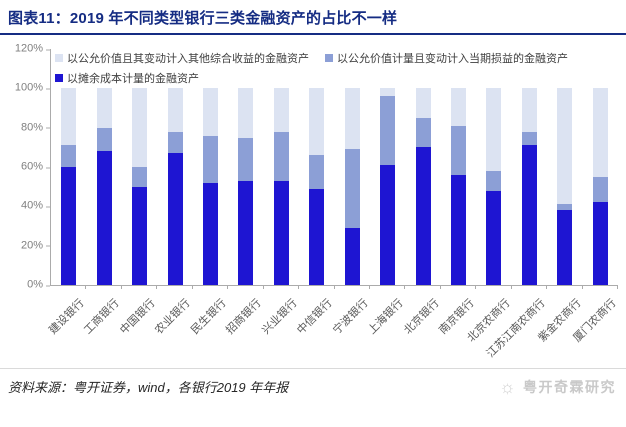 The width and height of the screenshot is (626, 427). I want to click on legend-item-fvtpl: 以公允价值计量且变动计入当期损益的金融资产, so click(446, 58).